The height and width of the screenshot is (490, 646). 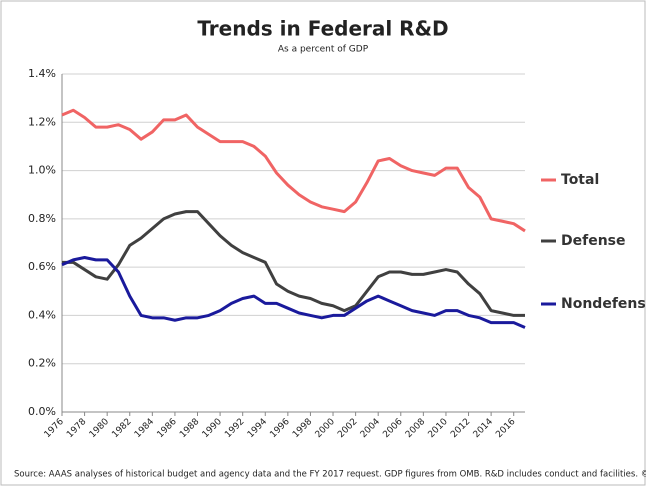 I want to click on y-tick-label: 0.4%, so click(x=42, y=314).